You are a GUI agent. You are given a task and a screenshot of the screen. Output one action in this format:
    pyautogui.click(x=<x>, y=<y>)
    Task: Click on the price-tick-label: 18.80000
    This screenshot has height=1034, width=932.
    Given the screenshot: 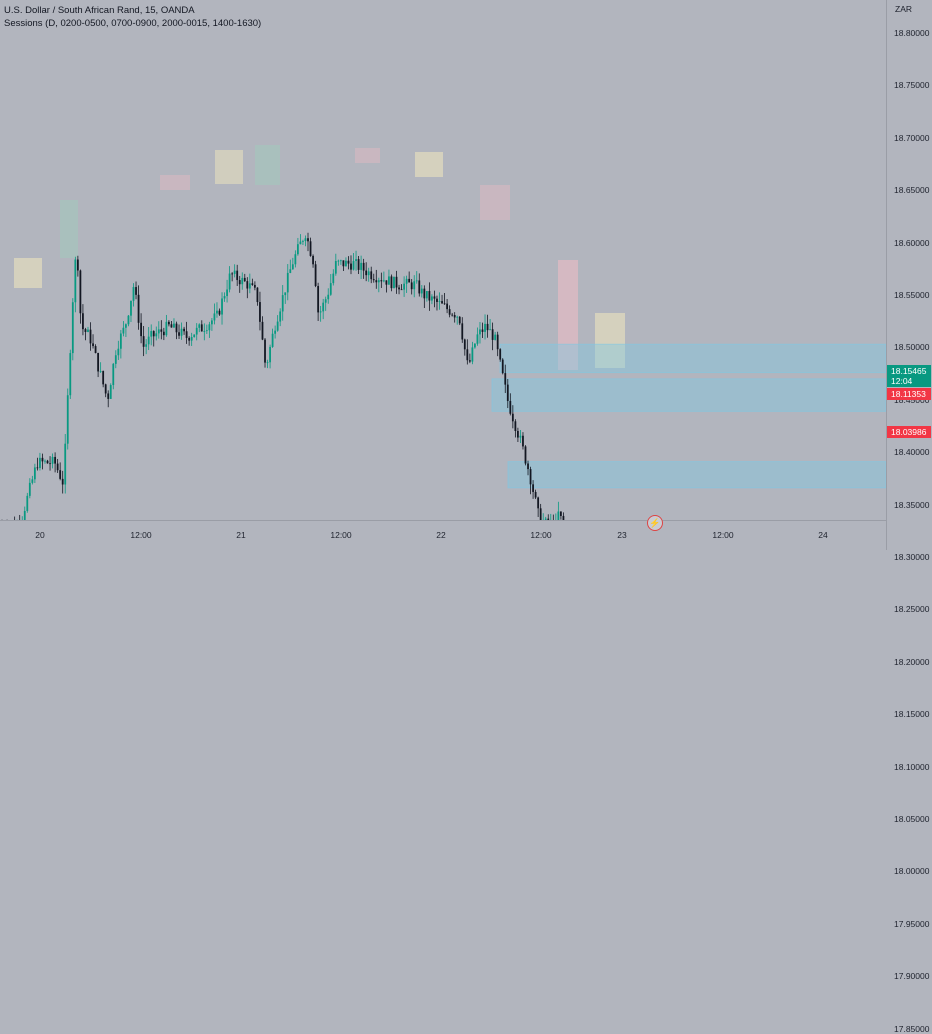 What is the action you would take?
    pyautogui.click(x=911, y=33)
    